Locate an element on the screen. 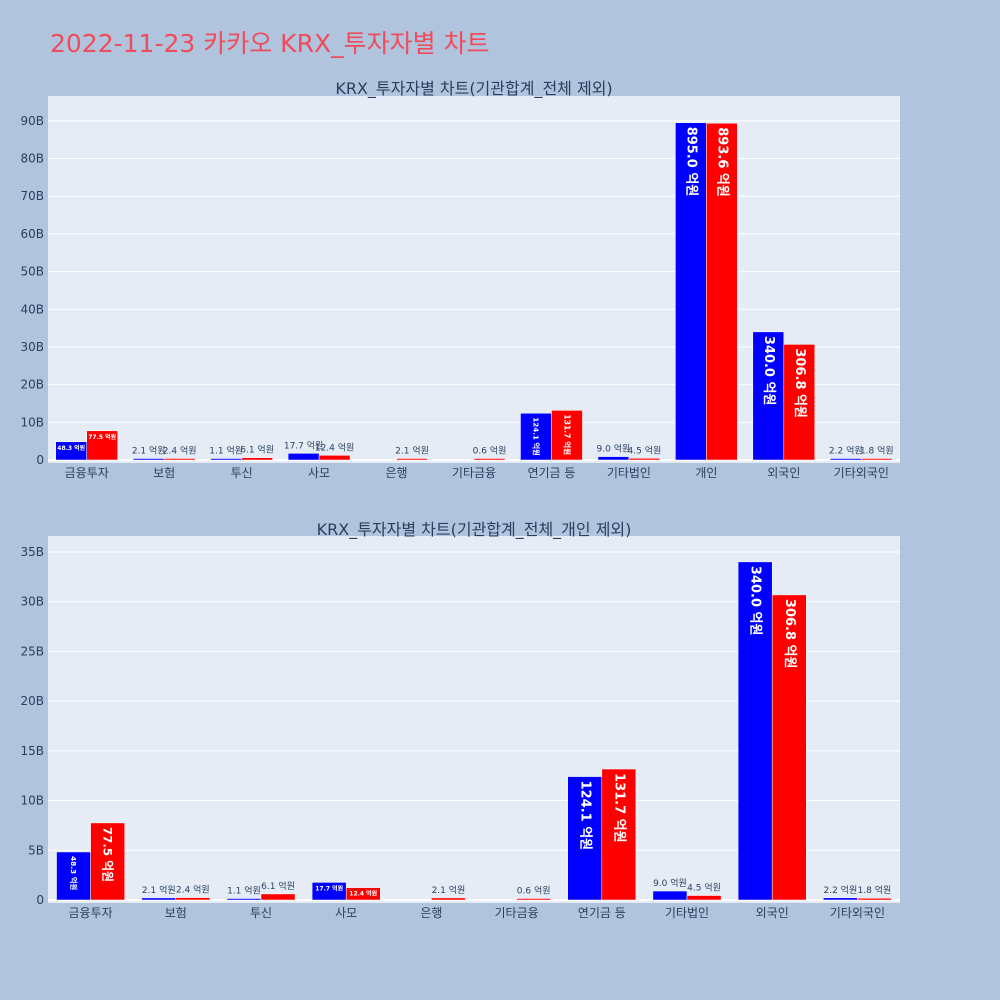  bar-label: 895.0 억원 is located at coordinates (690, 162).